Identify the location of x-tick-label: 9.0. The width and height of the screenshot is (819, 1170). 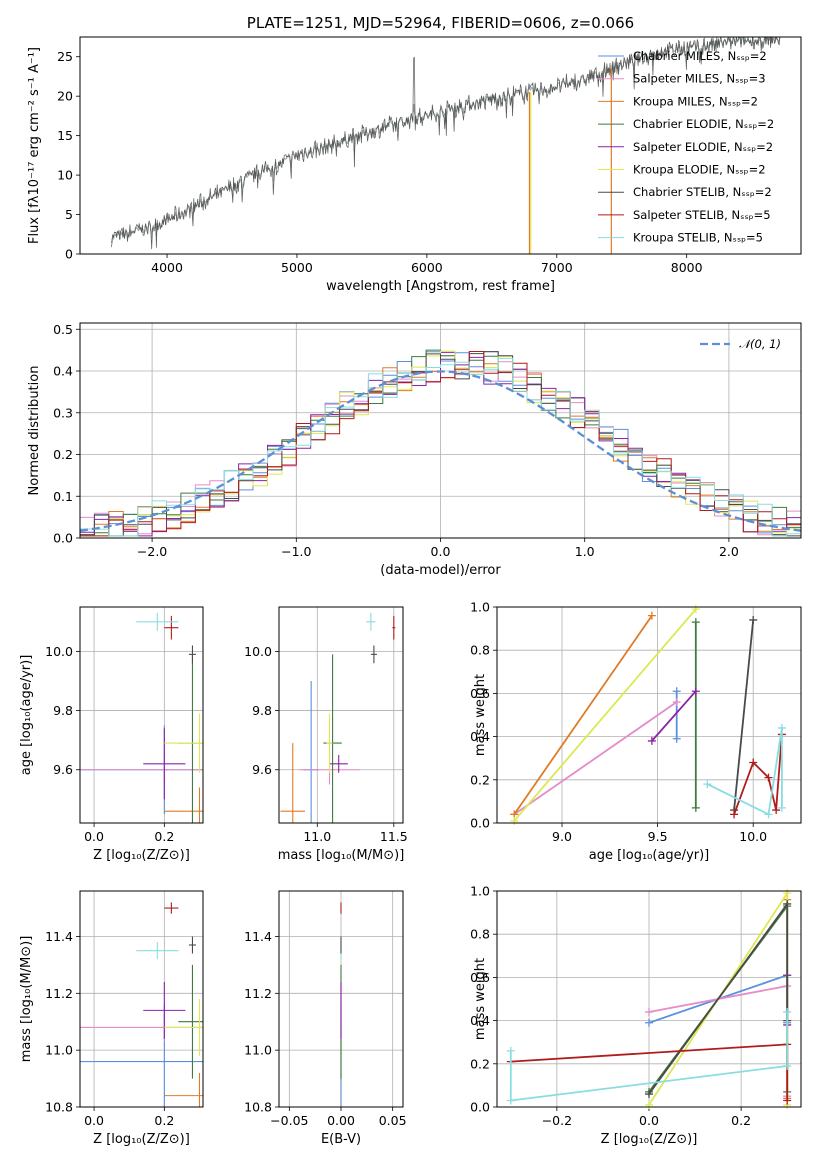
(562, 836).